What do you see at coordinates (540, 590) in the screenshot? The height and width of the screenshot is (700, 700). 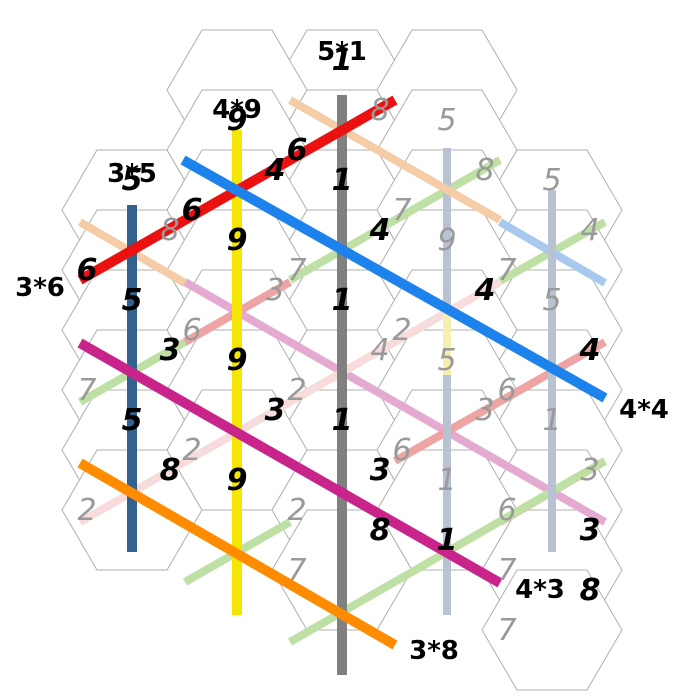 I see `clue-4x3: 4*3` at bounding box center [540, 590].